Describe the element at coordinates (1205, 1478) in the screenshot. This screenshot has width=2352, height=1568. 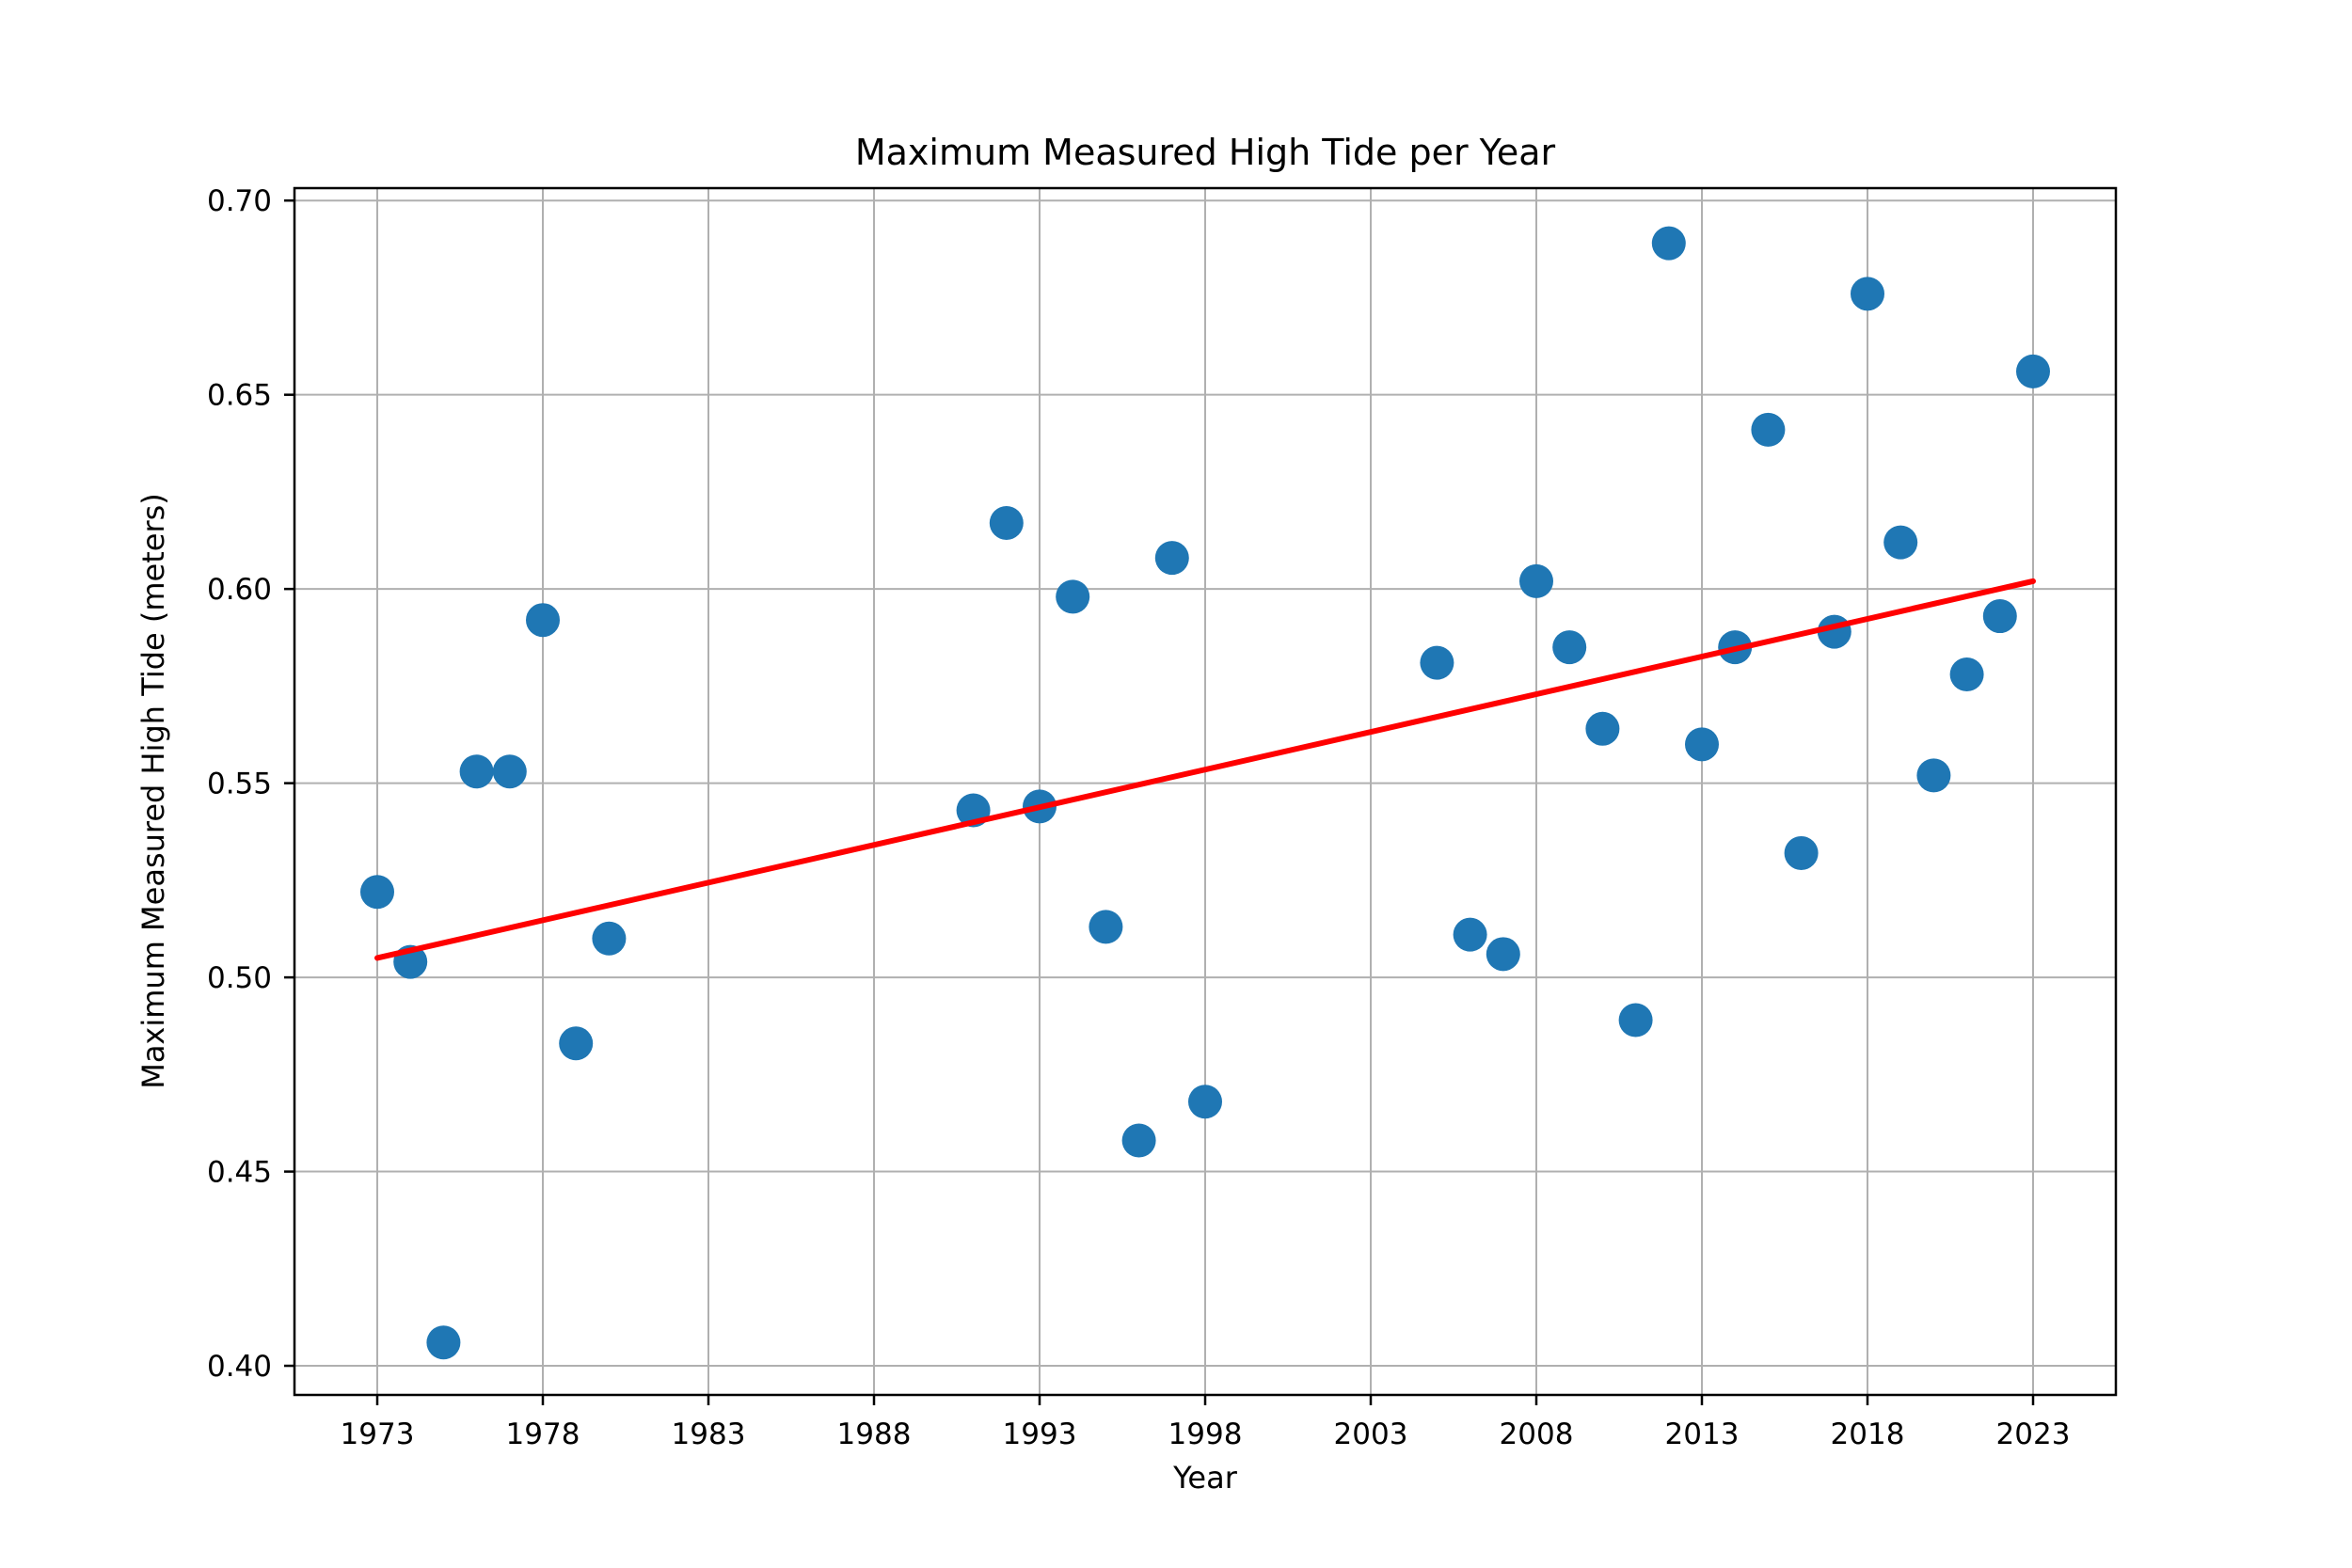
I see `x-axis-label: Year` at that location.